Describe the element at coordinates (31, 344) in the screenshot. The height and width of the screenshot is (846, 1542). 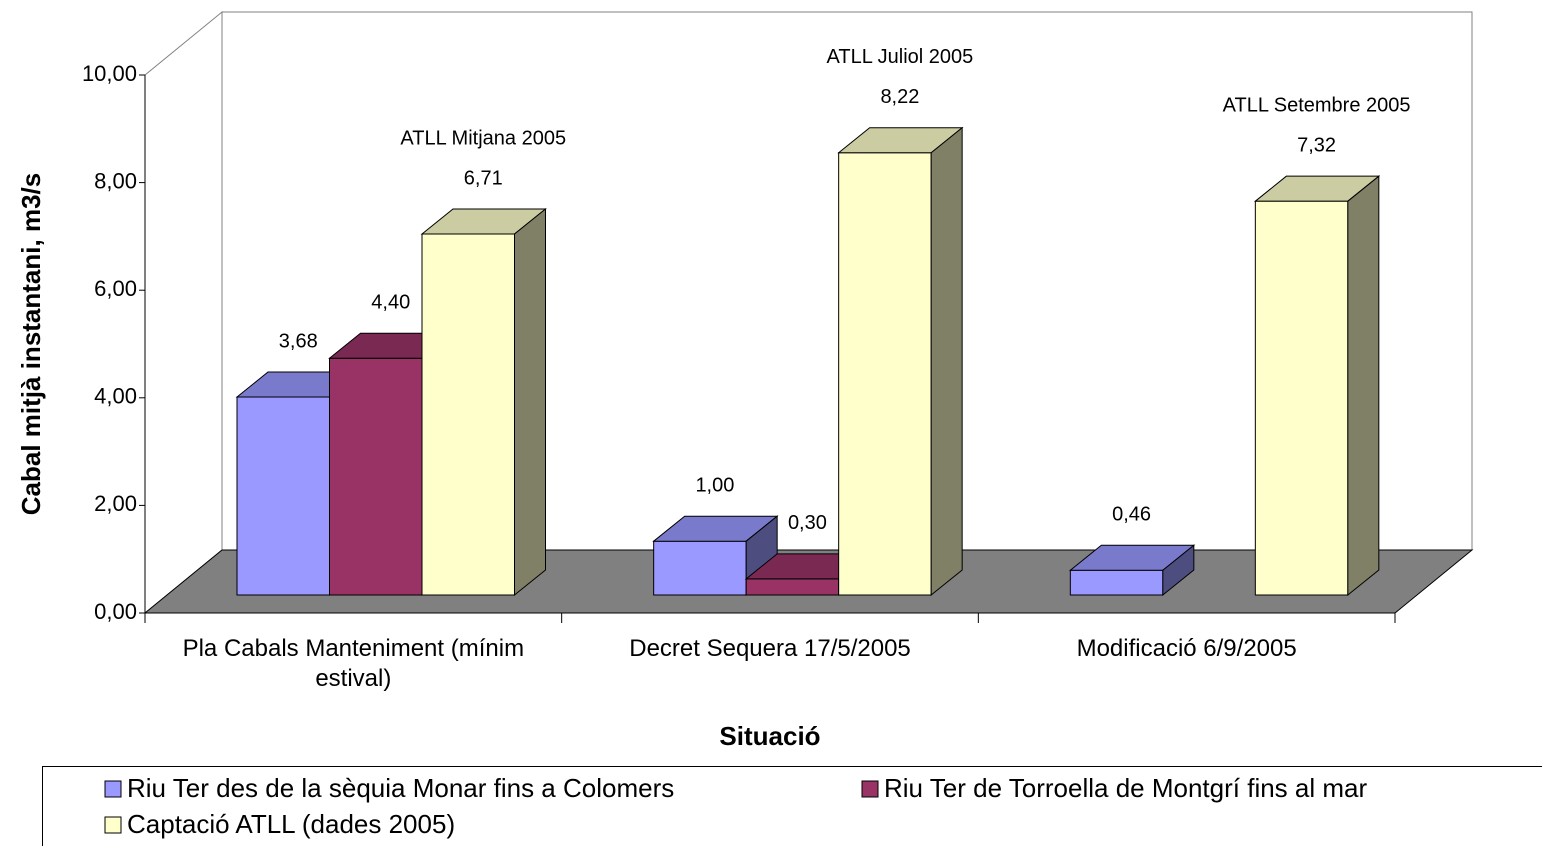
I see `y-axis-title: Cabal mitjà instantani, m3/s` at that location.